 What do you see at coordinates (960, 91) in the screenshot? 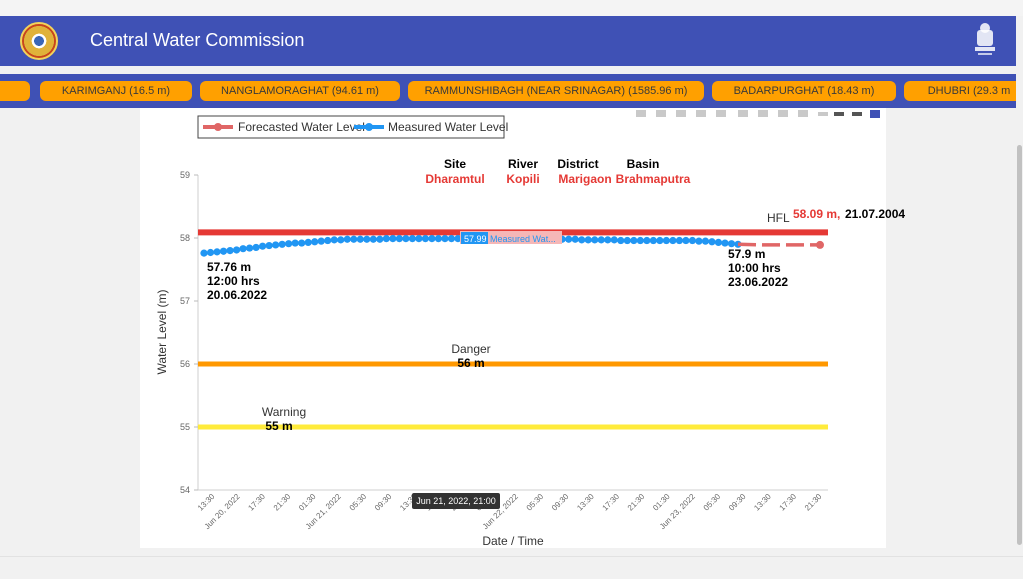
I see `station-chip: DHUBRI (29.3 m` at bounding box center [960, 91].